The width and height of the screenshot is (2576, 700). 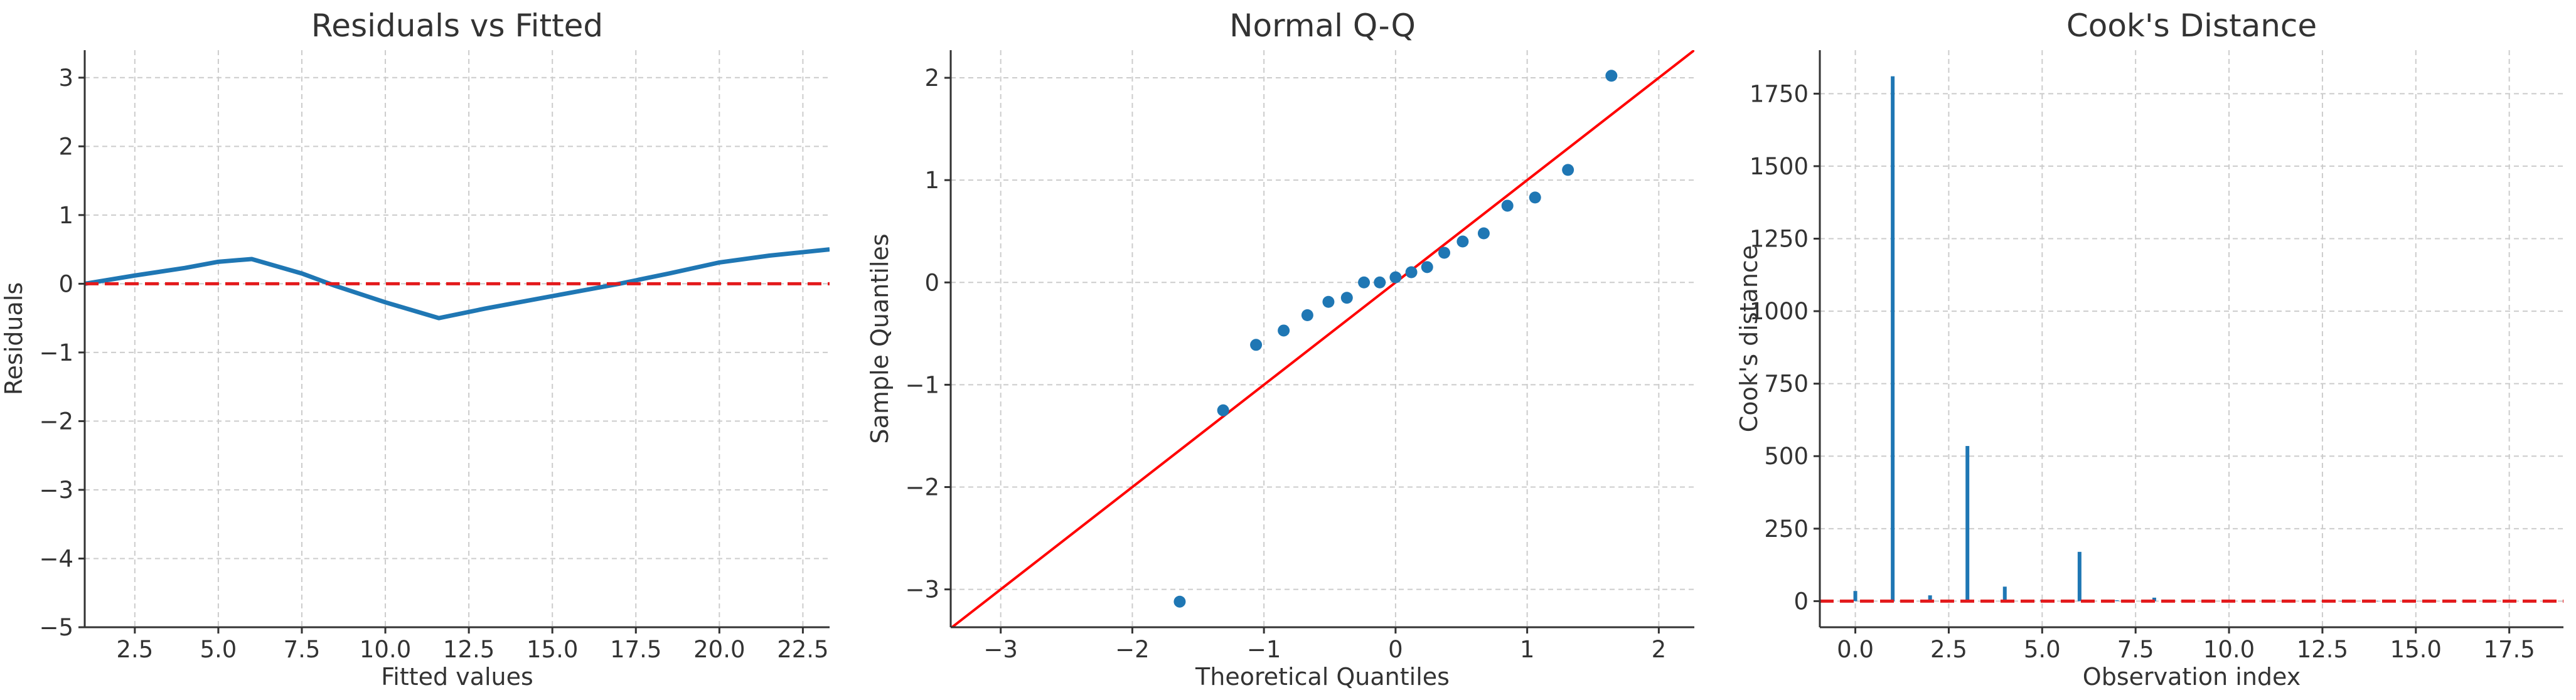 I want to click on x-tick-label: 0.0, so click(x=1856, y=650).